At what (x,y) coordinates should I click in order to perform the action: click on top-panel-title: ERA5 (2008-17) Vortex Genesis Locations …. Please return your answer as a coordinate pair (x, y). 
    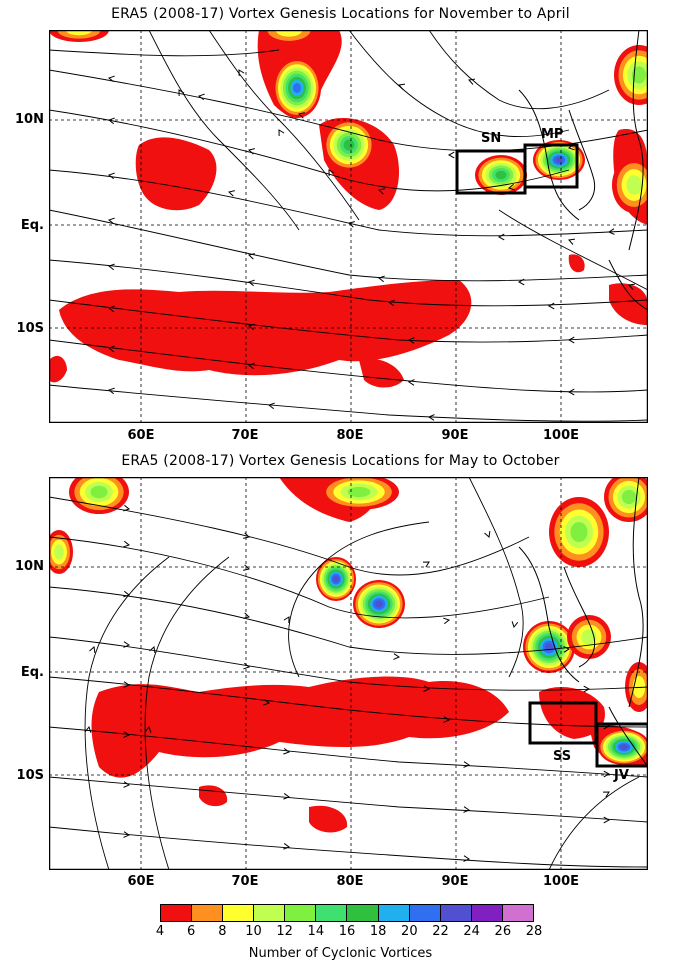
    Looking at the image, I should click on (340, 14).